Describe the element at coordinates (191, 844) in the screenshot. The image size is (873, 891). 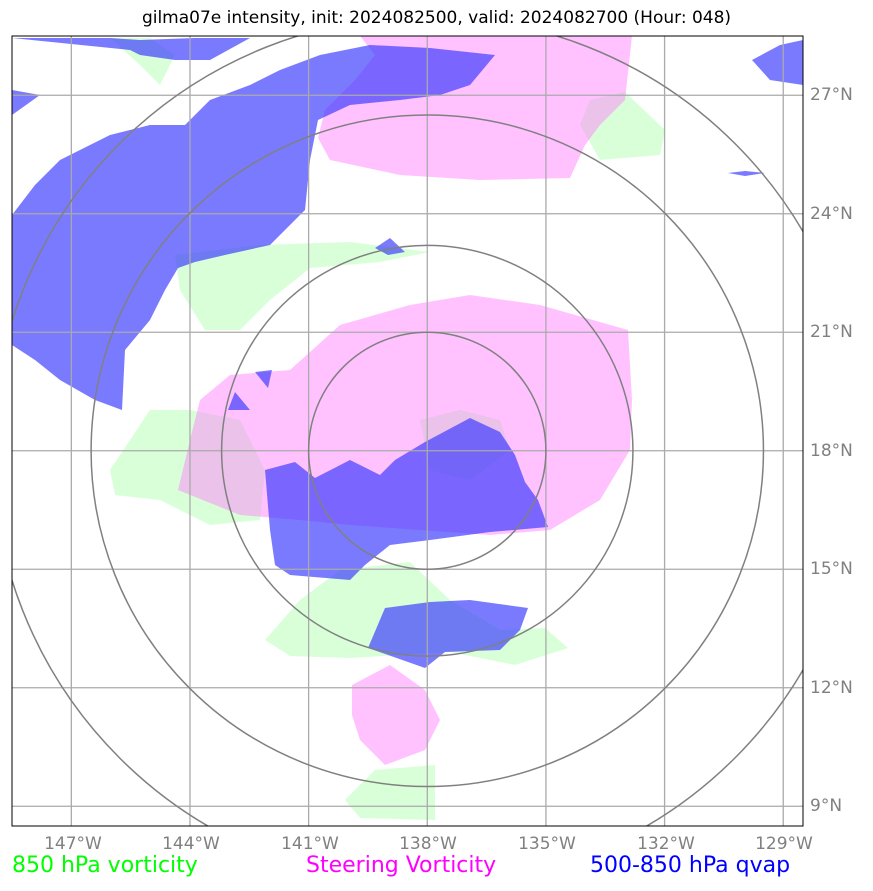
I see `lon-tick-label: 144°W` at that location.